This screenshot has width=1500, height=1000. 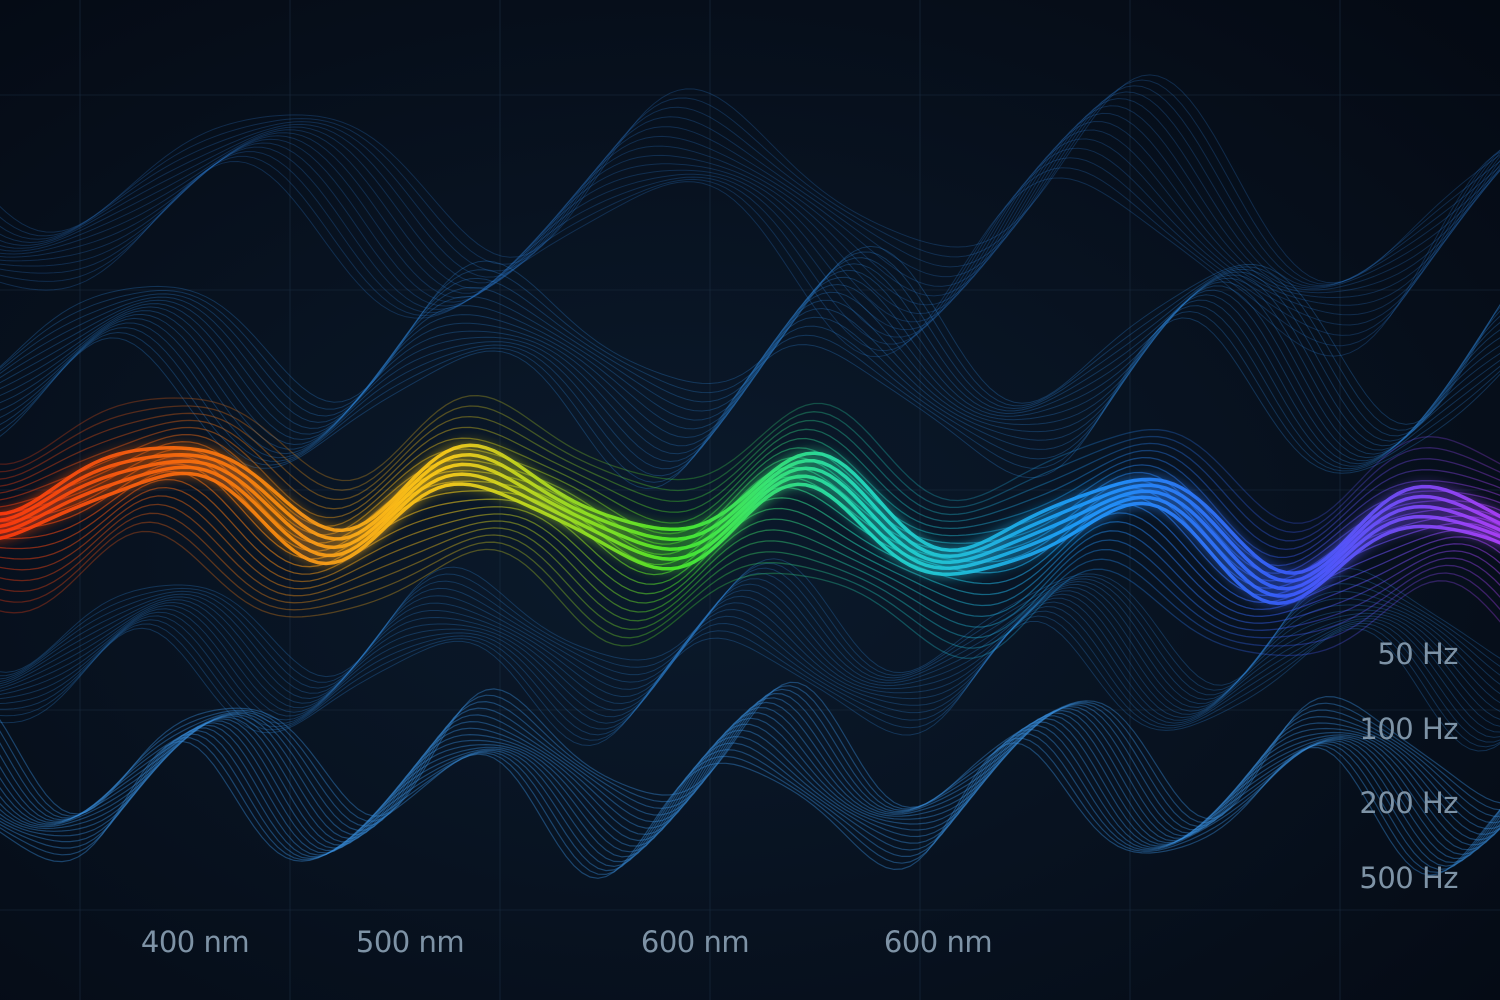 What do you see at coordinates (1408, 766) in the screenshot?
I see `frequency-labels: 50 Hz 100 Hz 200 Hz 500 Hz` at bounding box center [1408, 766].